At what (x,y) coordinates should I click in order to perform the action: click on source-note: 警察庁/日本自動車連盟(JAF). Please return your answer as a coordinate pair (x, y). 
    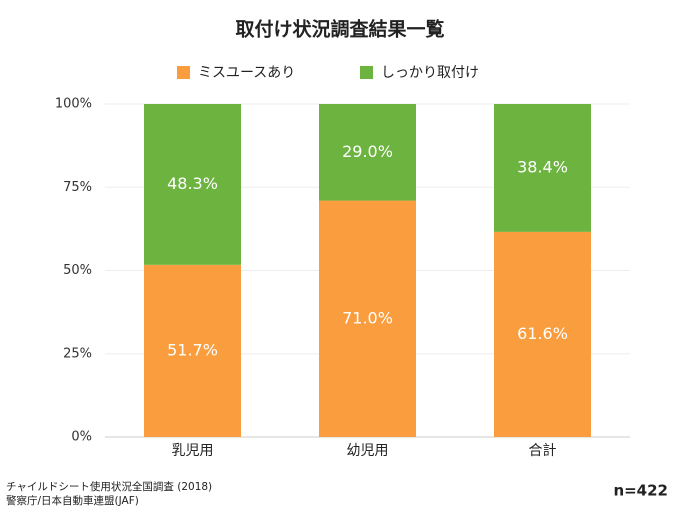
    Looking at the image, I should click on (72, 500).